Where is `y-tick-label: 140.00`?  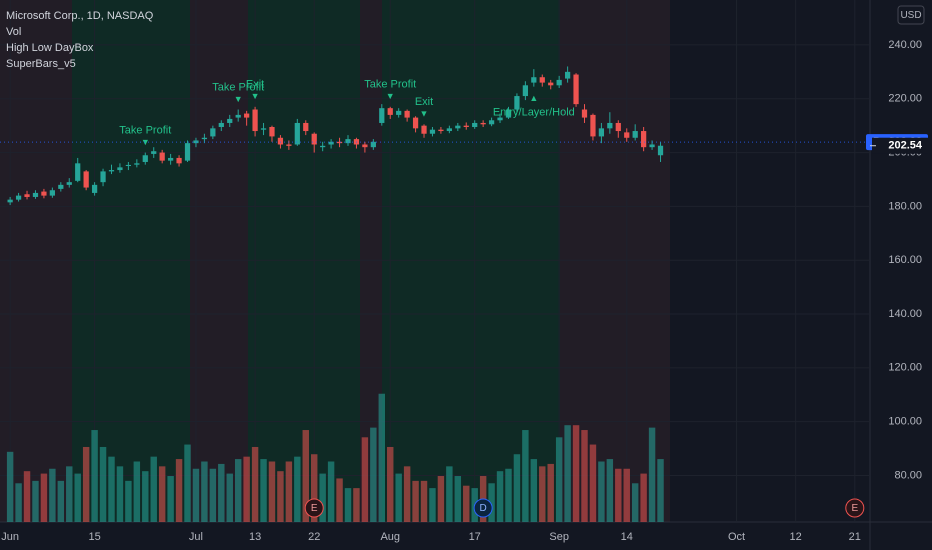 y-tick-label: 140.00 is located at coordinates (905, 314).